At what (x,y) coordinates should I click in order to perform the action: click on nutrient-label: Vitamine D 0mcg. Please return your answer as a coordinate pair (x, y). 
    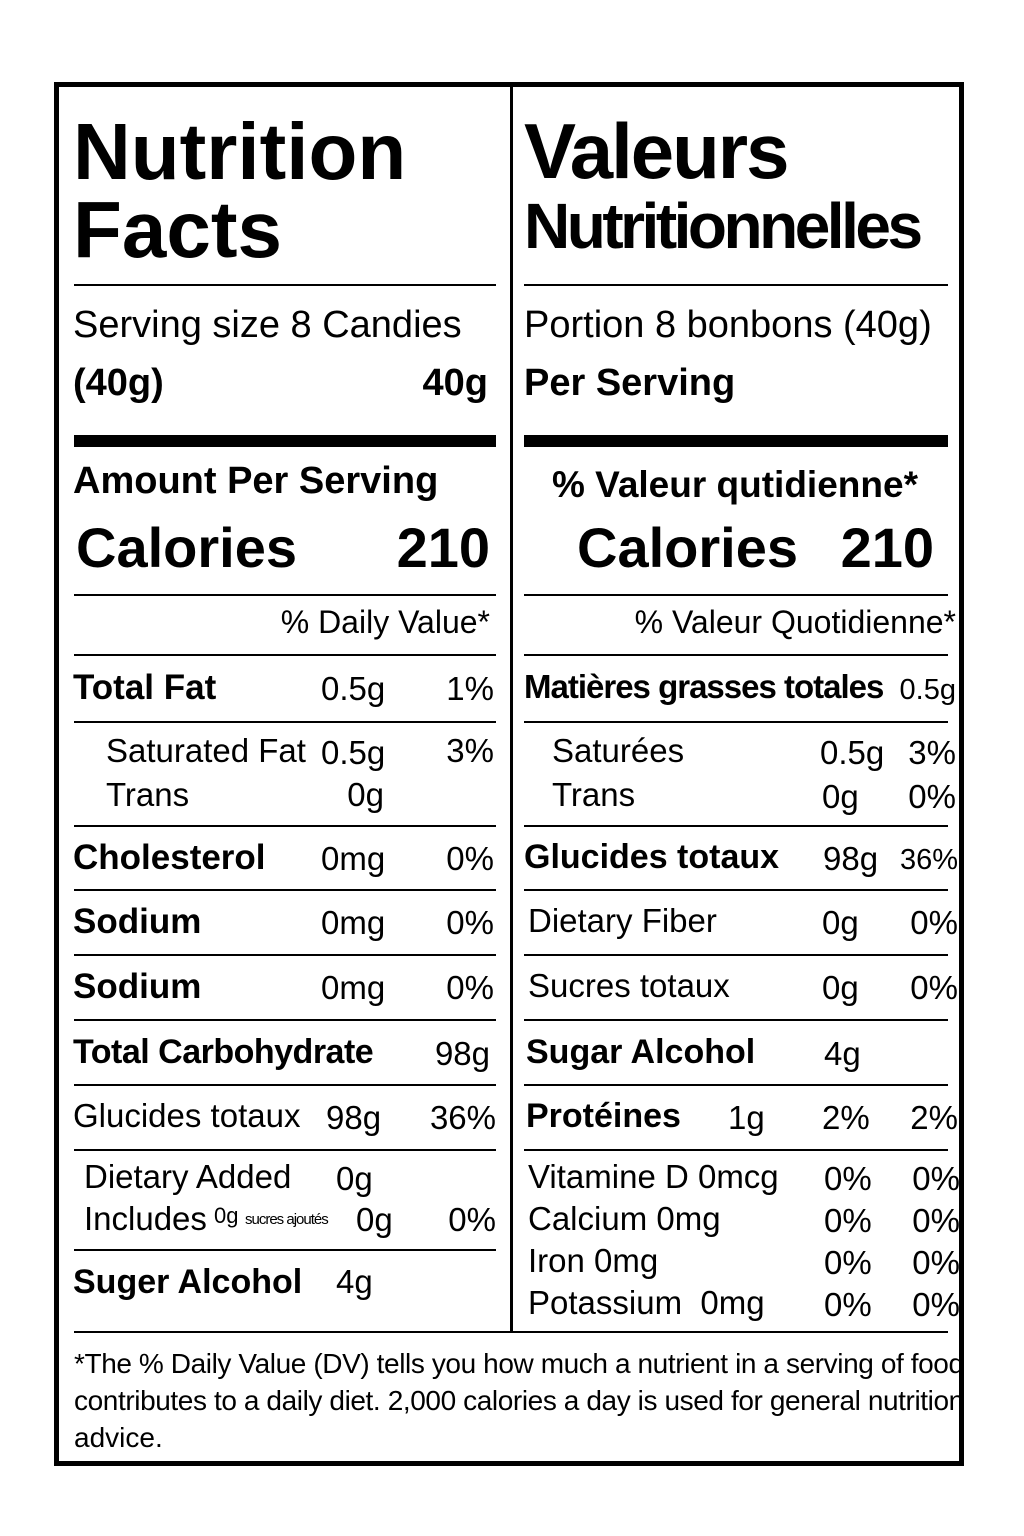
    Looking at the image, I should click on (653, 1176).